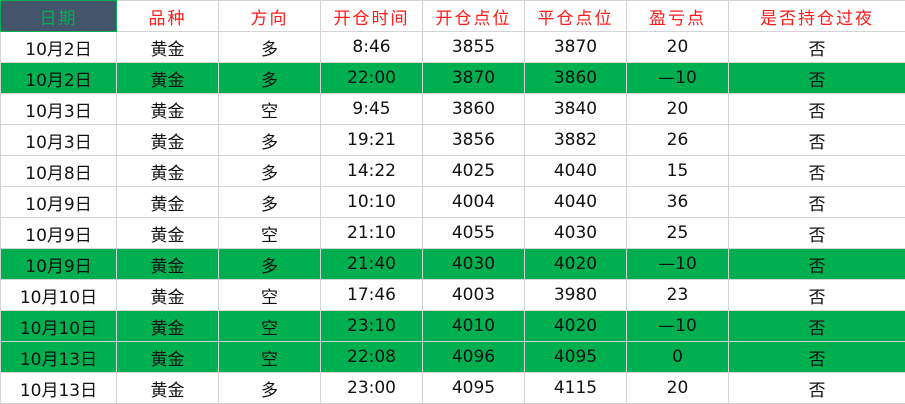 This screenshot has width=905, height=404. What do you see at coordinates (474, 326) in the screenshot?
I see `cell-open-price: 4010` at bounding box center [474, 326].